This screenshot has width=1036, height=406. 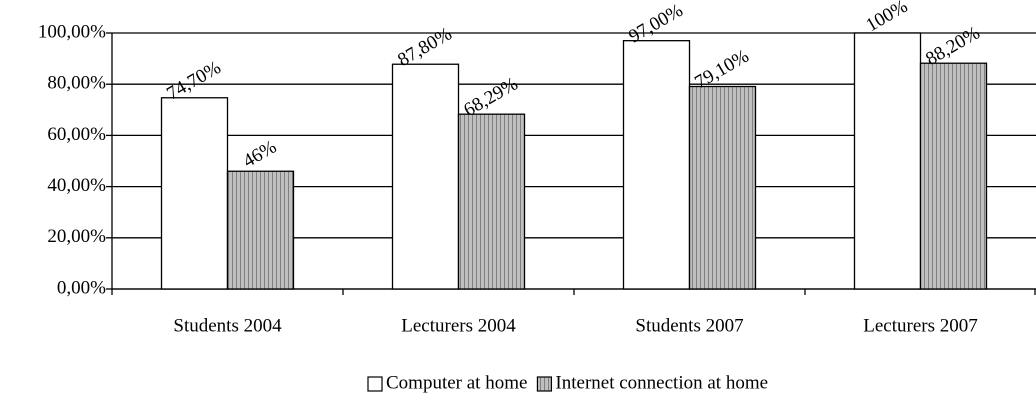 I want to click on y-tick-label: 60,00%, so click(x=76, y=134).